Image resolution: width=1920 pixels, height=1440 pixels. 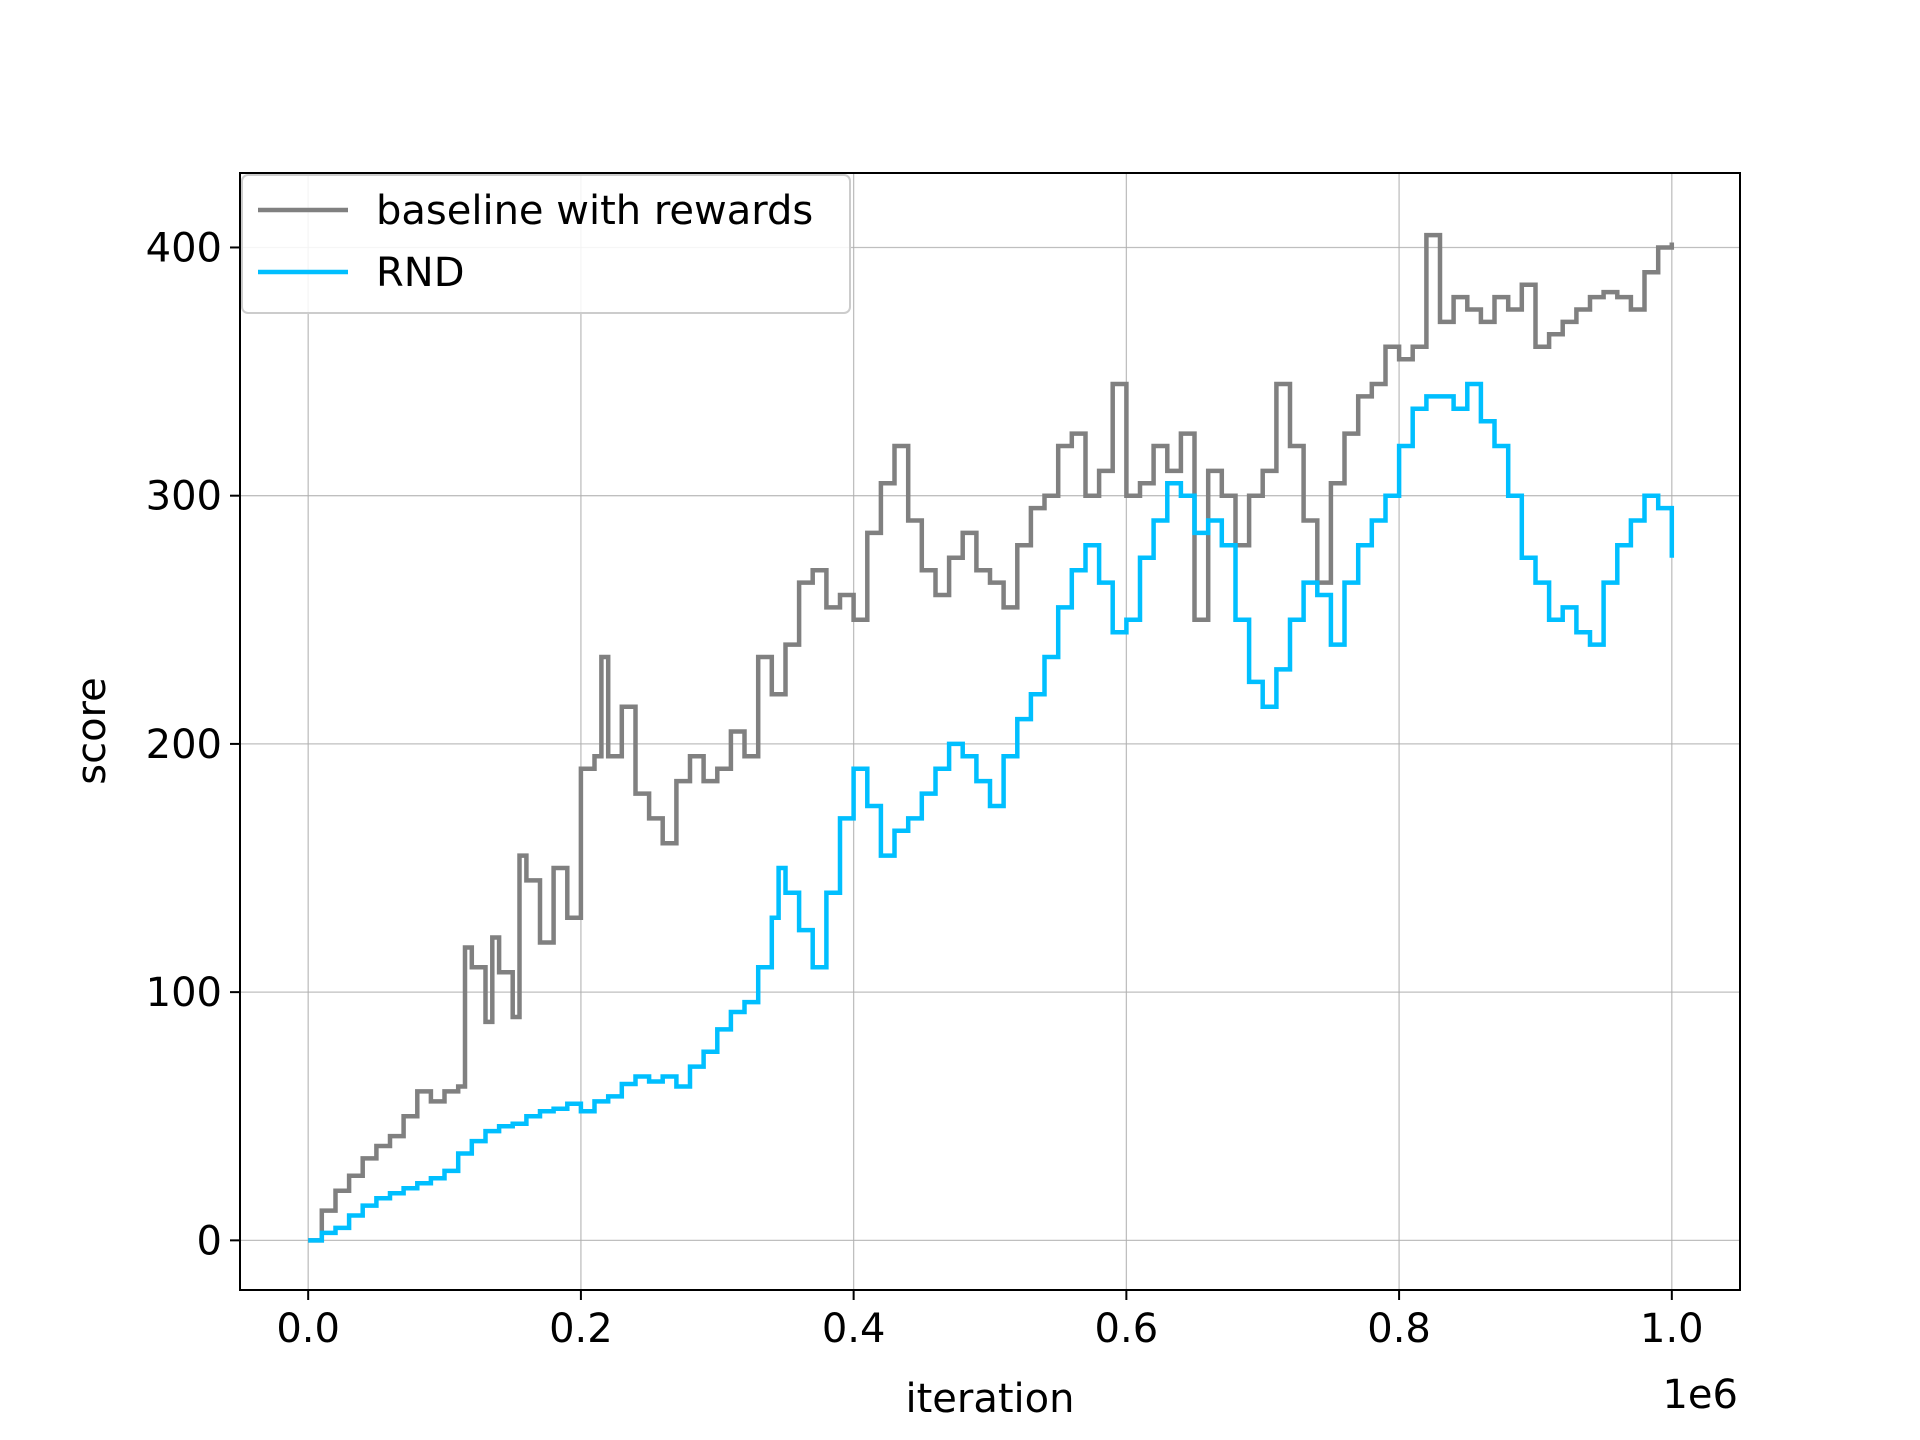 What do you see at coordinates (184, 745) in the screenshot?
I see `y-tick-label: 200` at bounding box center [184, 745].